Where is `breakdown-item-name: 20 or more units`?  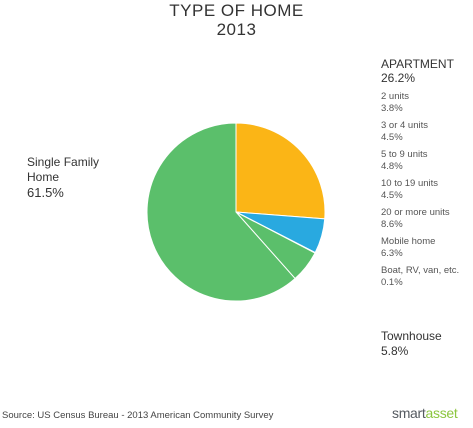
breakdown-item-name: 20 or more units is located at coordinates (415, 212).